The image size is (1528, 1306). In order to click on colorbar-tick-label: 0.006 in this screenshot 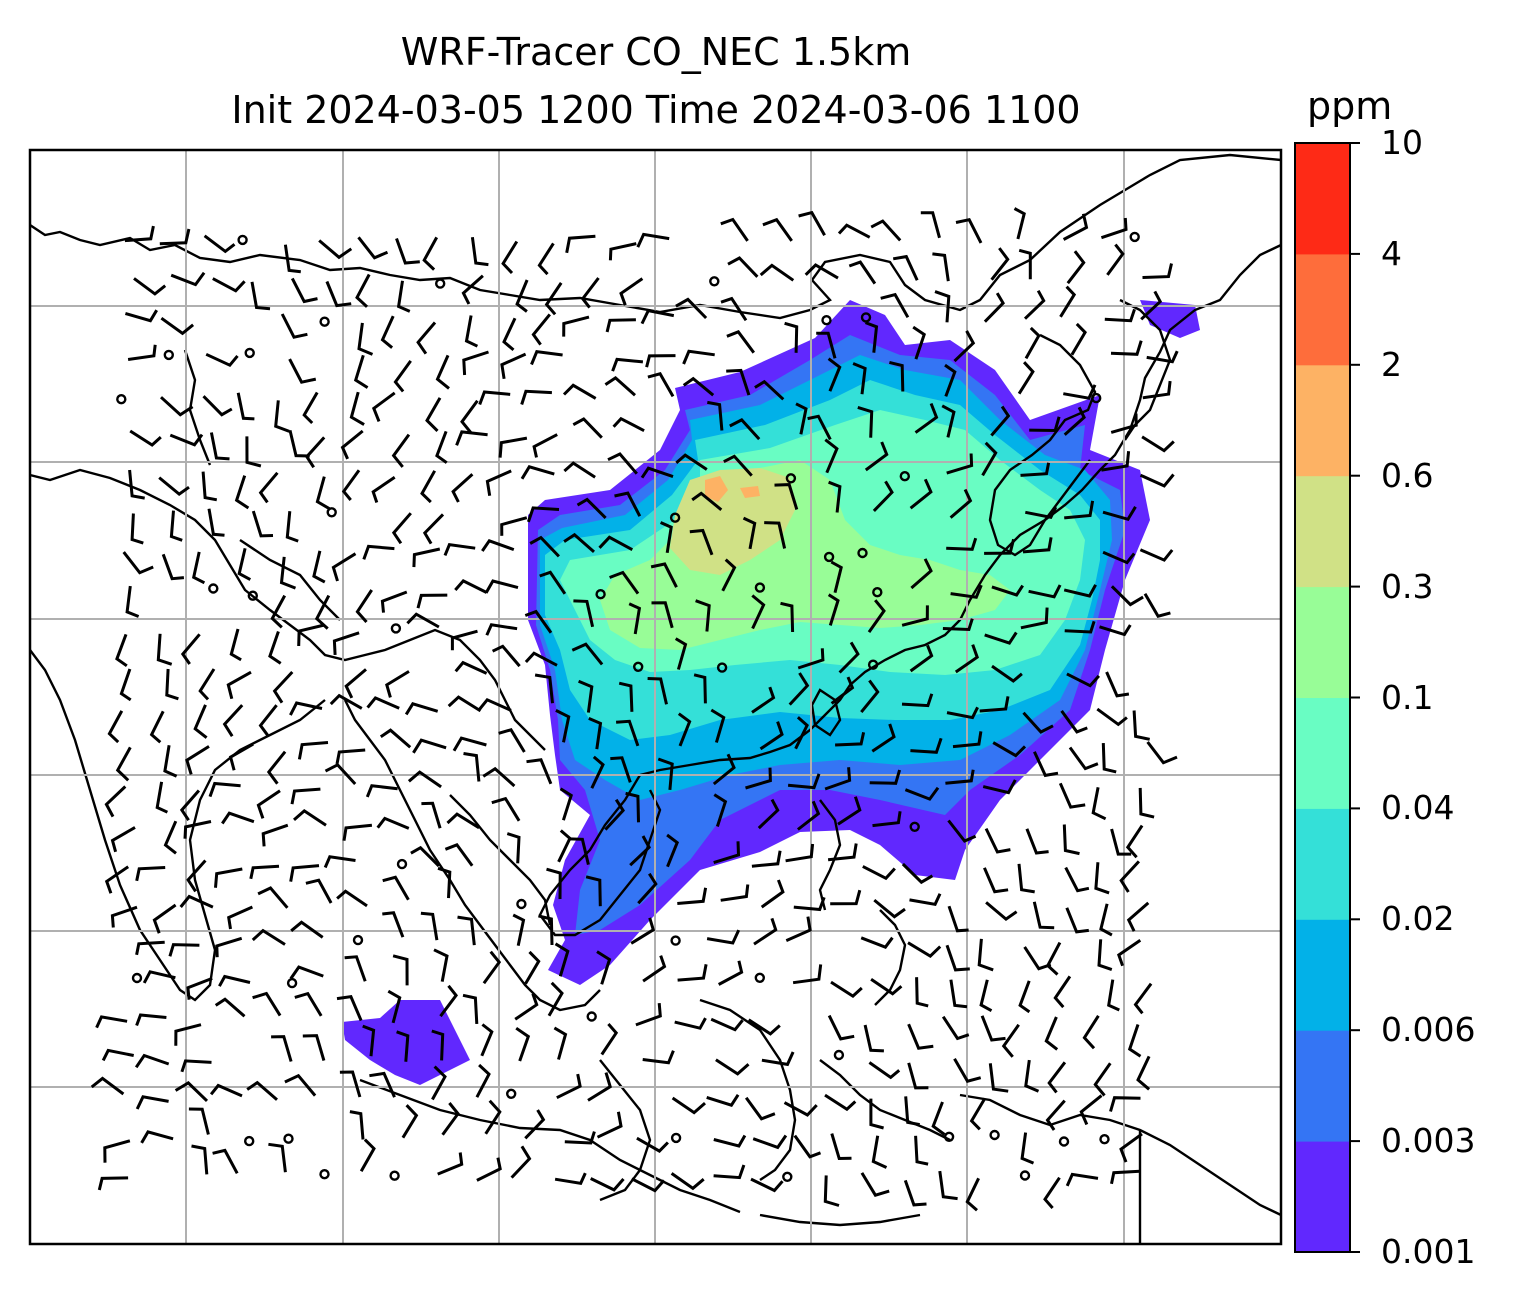, I will do `click(1428, 1030)`.